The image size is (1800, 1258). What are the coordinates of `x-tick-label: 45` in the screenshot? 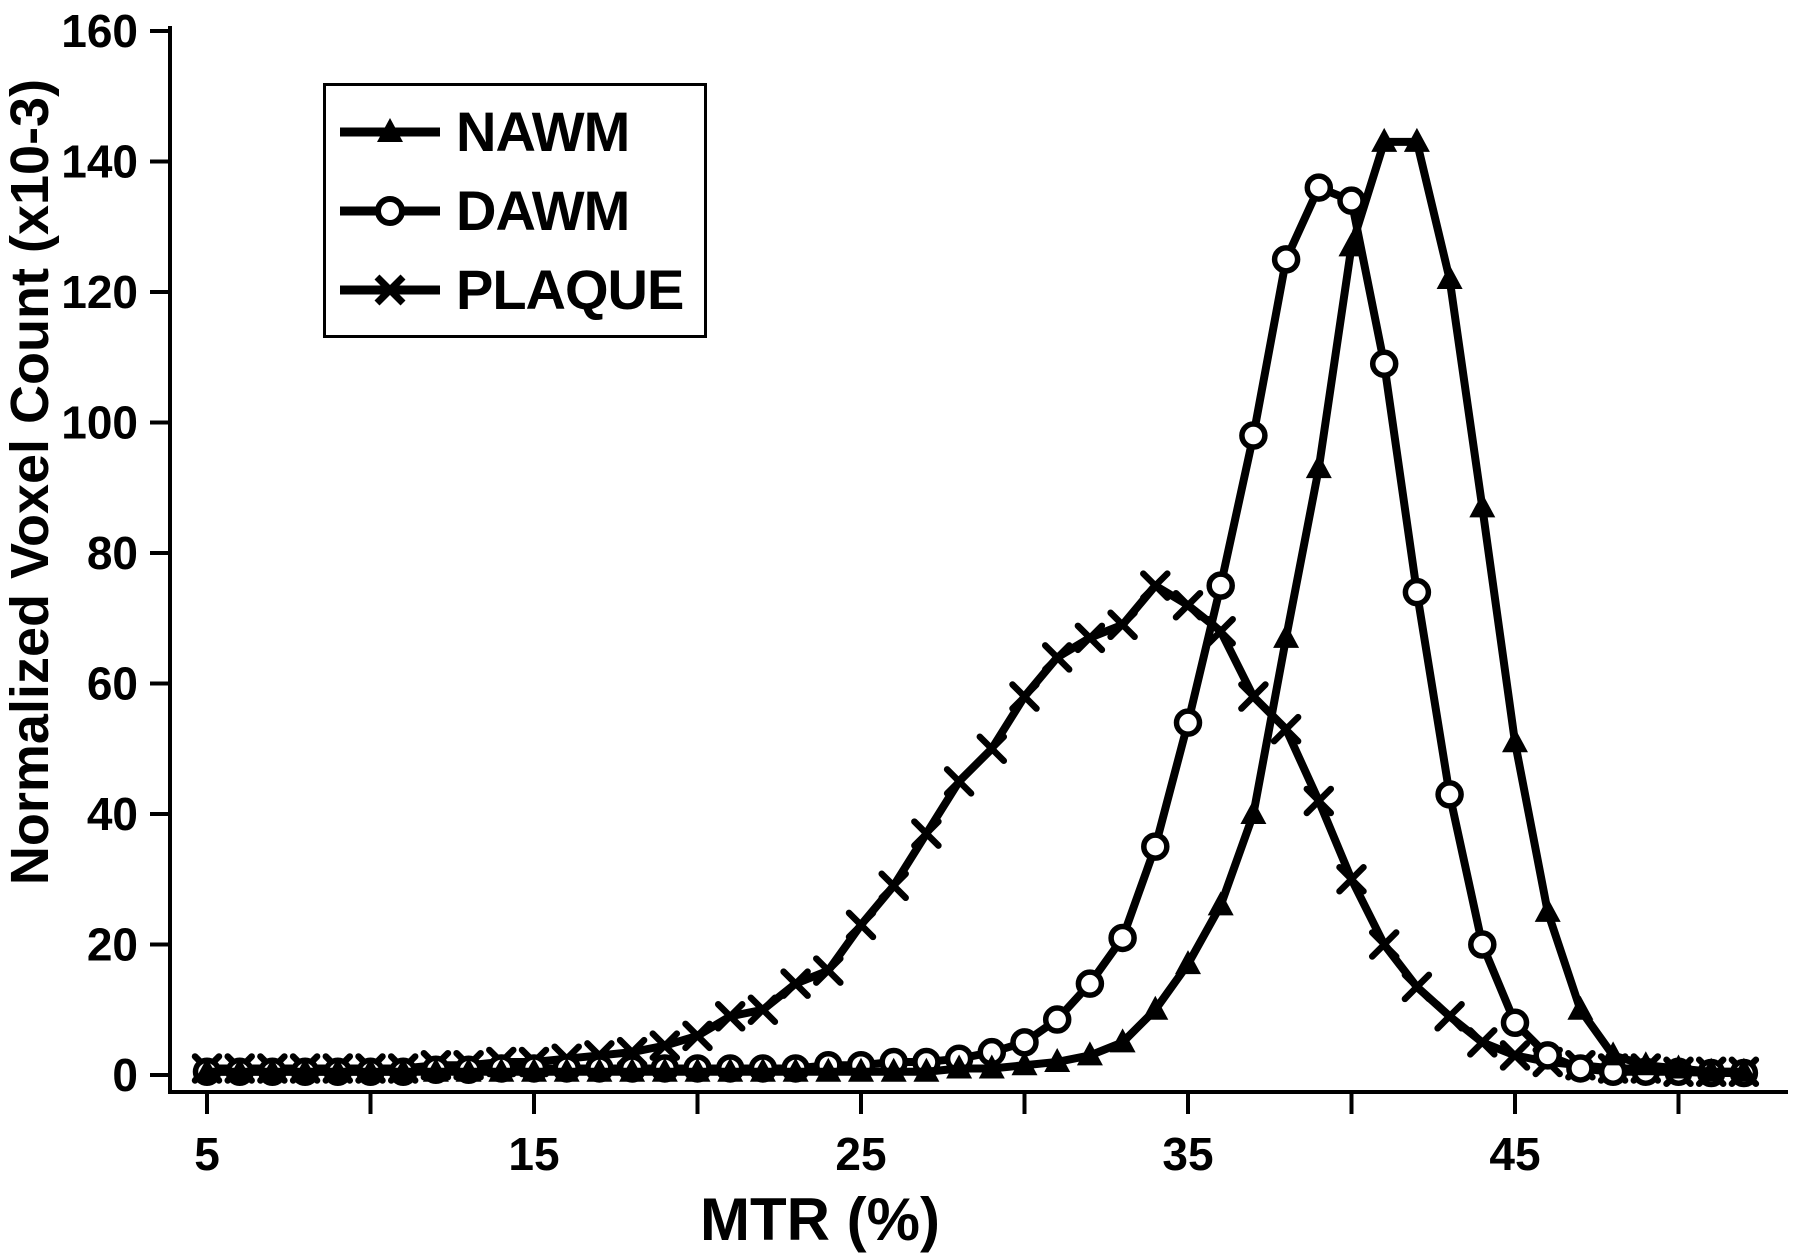 It's located at (1514, 1154).